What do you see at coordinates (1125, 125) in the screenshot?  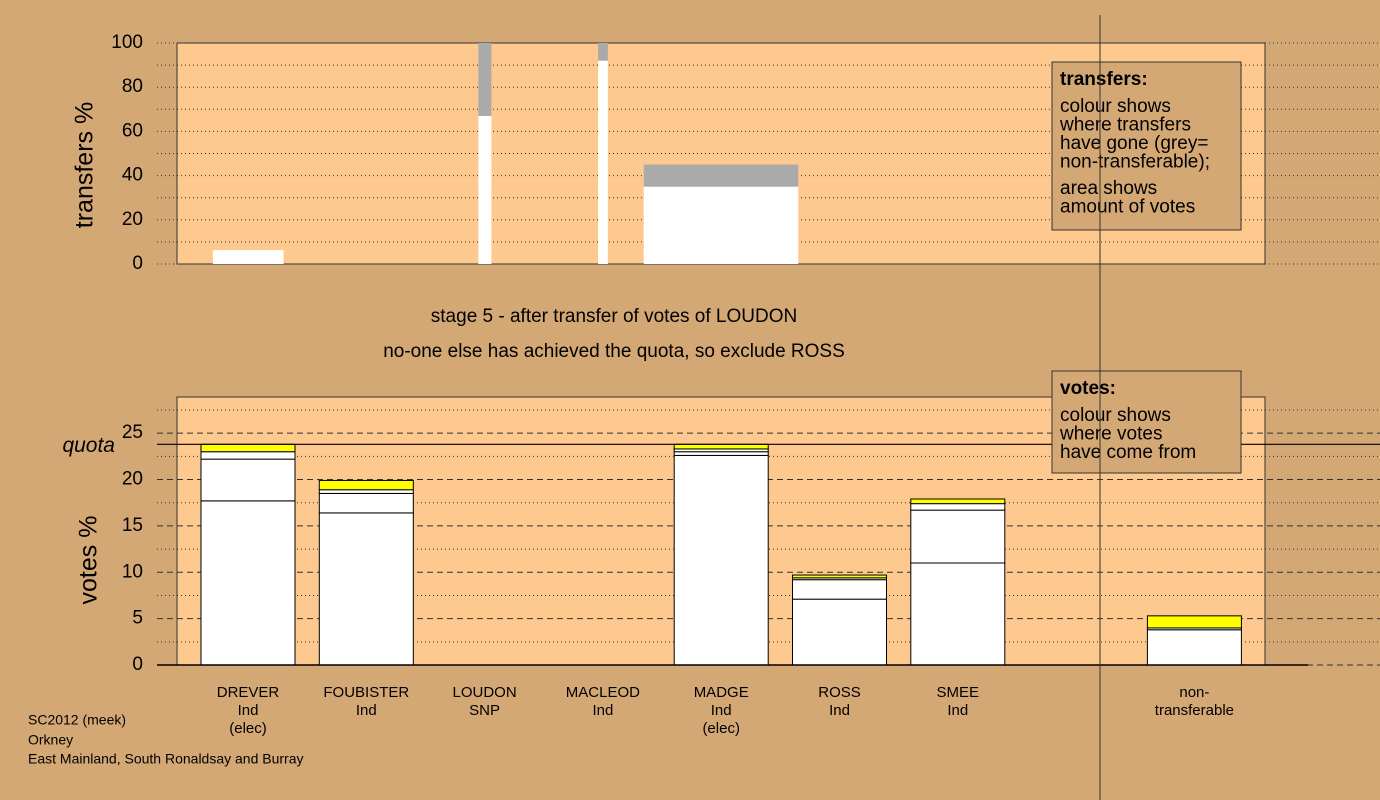 I see `legend-text: where transfers` at bounding box center [1125, 125].